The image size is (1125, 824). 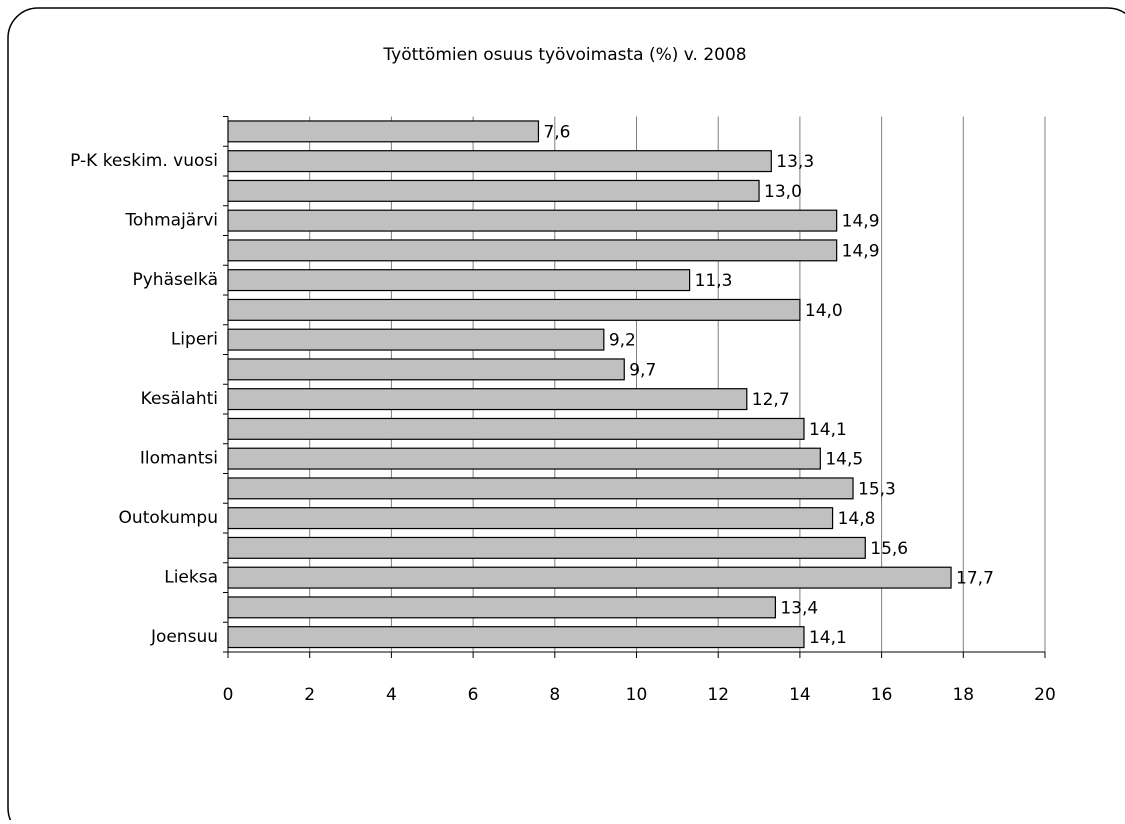 What do you see at coordinates (795, 162) in the screenshot?
I see `data-label: 13,3` at bounding box center [795, 162].